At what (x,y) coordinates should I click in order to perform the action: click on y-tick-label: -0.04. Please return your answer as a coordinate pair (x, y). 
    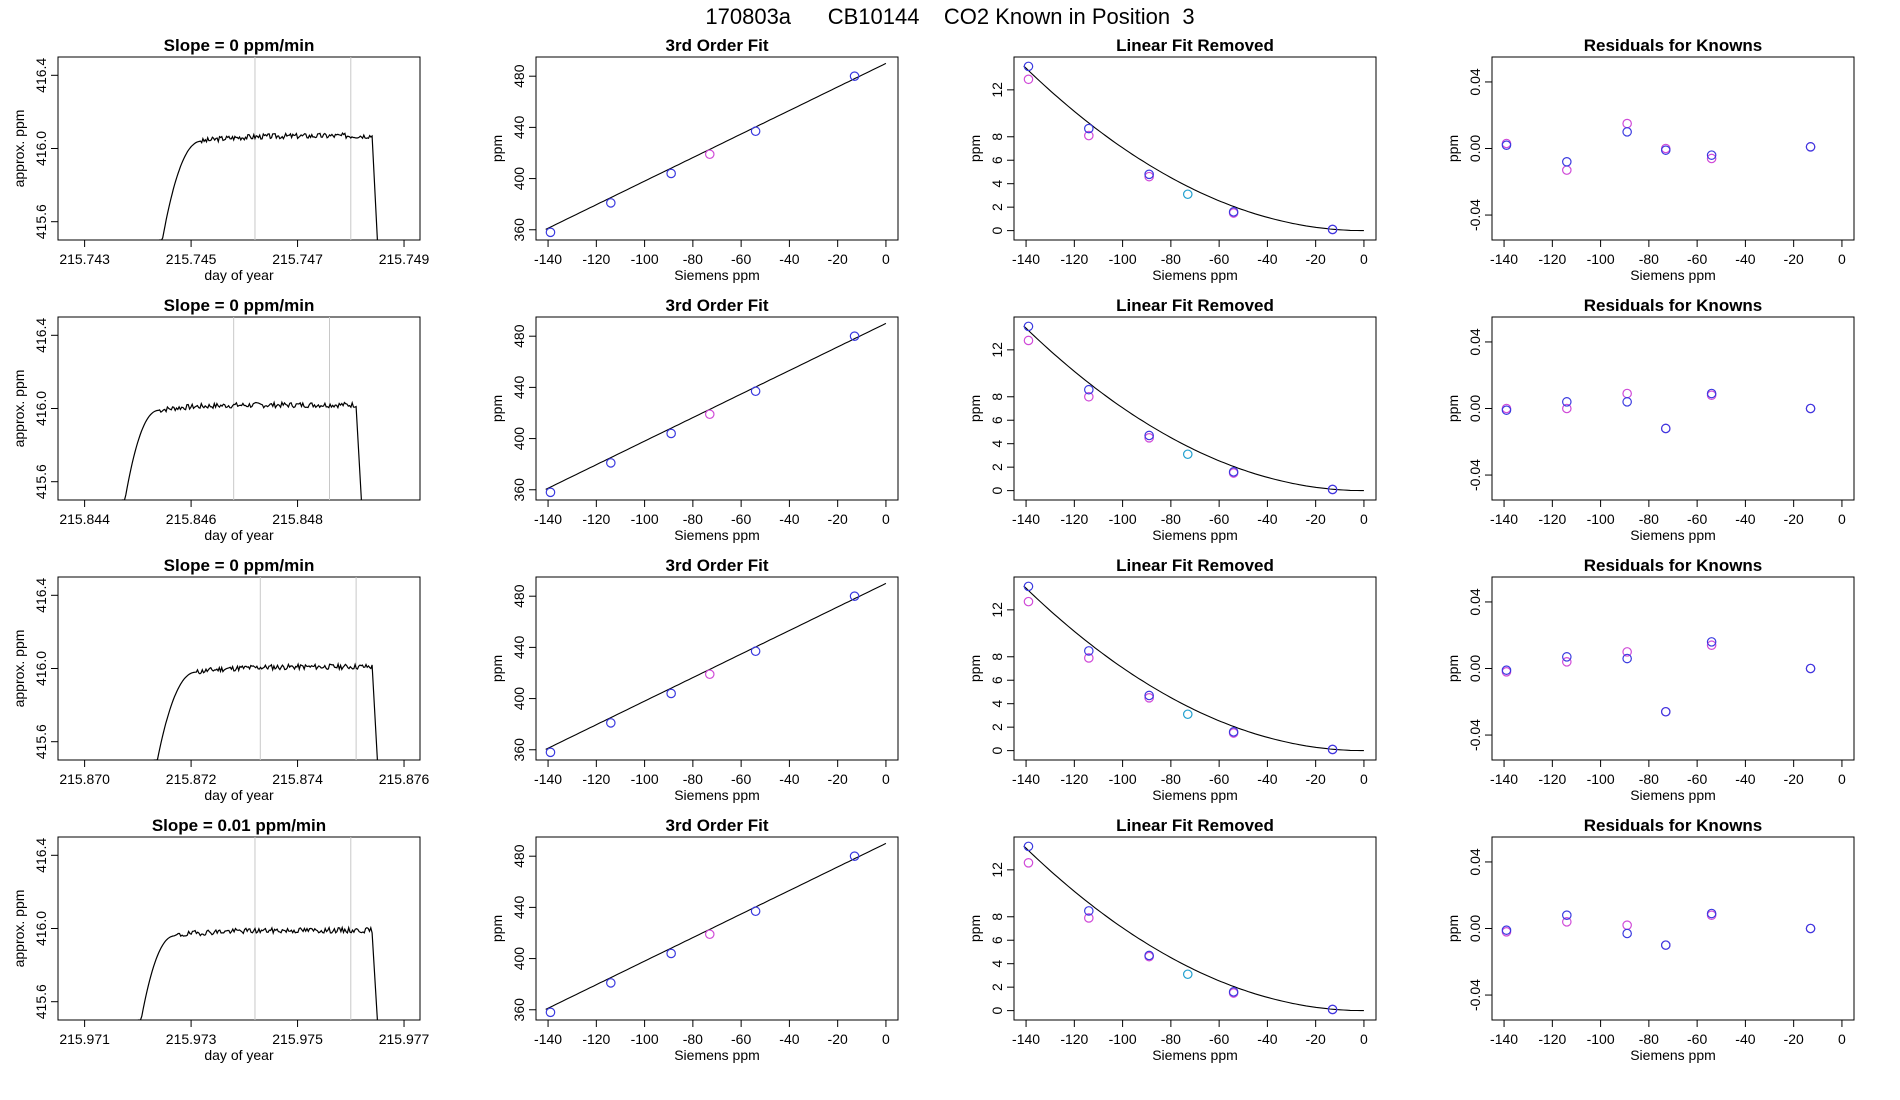
    Looking at the image, I should click on (1475, 735).